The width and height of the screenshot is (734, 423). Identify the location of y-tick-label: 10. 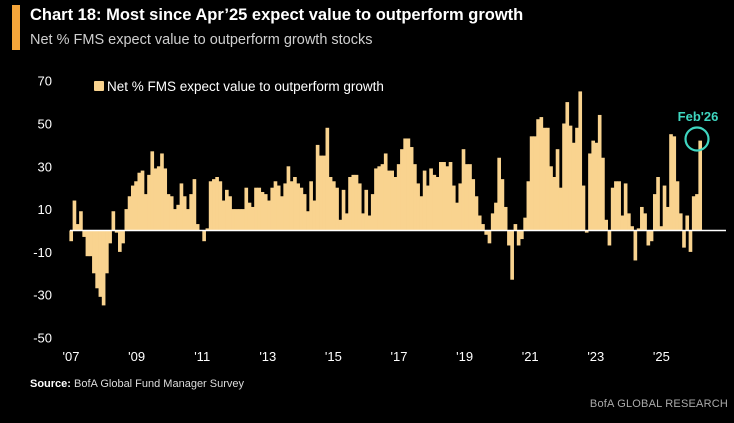
(45, 209).